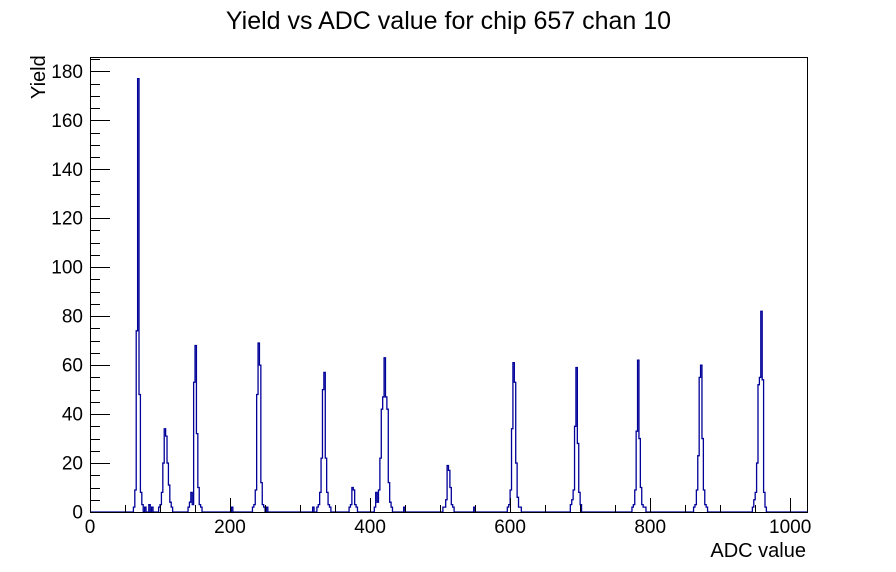 The image size is (896, 572). I want to click on y-tick-label: 180, so click(67, 72).